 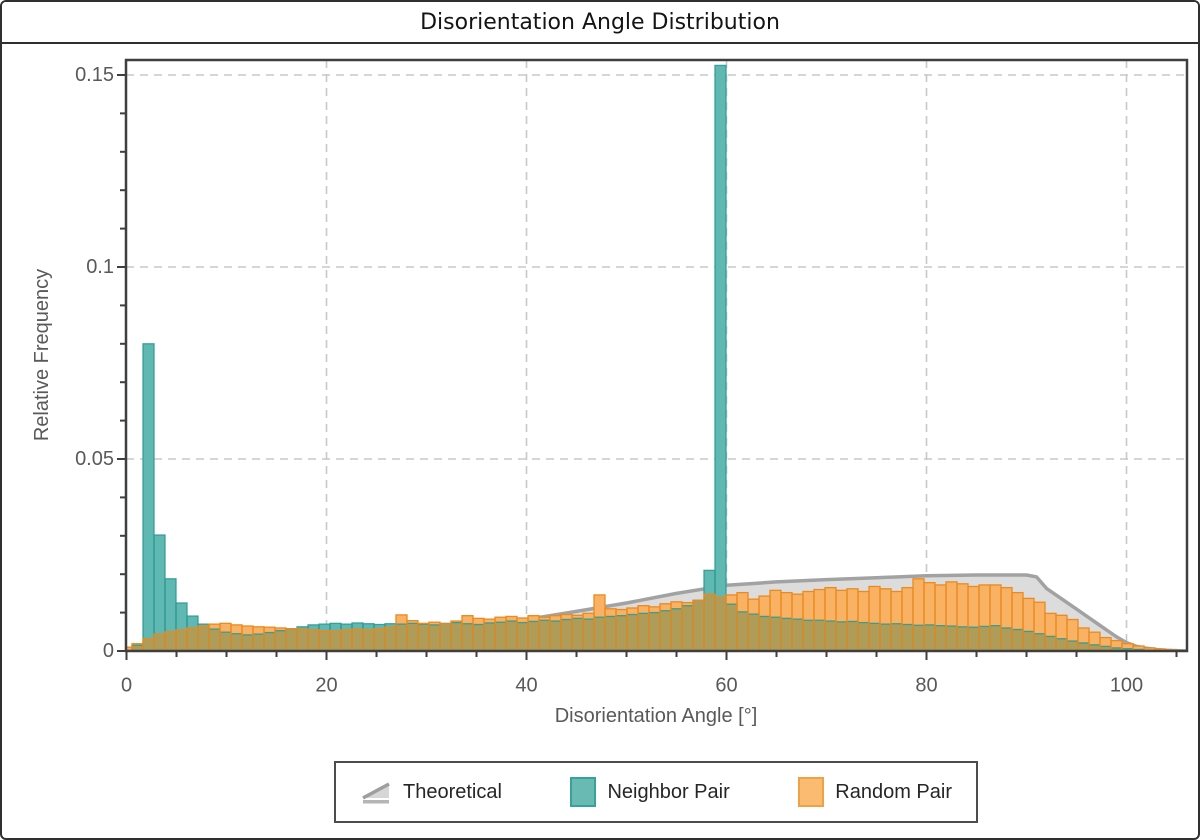 What do you see at coordinates (452, 791) in the screenshot?
I see `legend-label-theoretical: Theoretical` at bounding box center [452, 791].